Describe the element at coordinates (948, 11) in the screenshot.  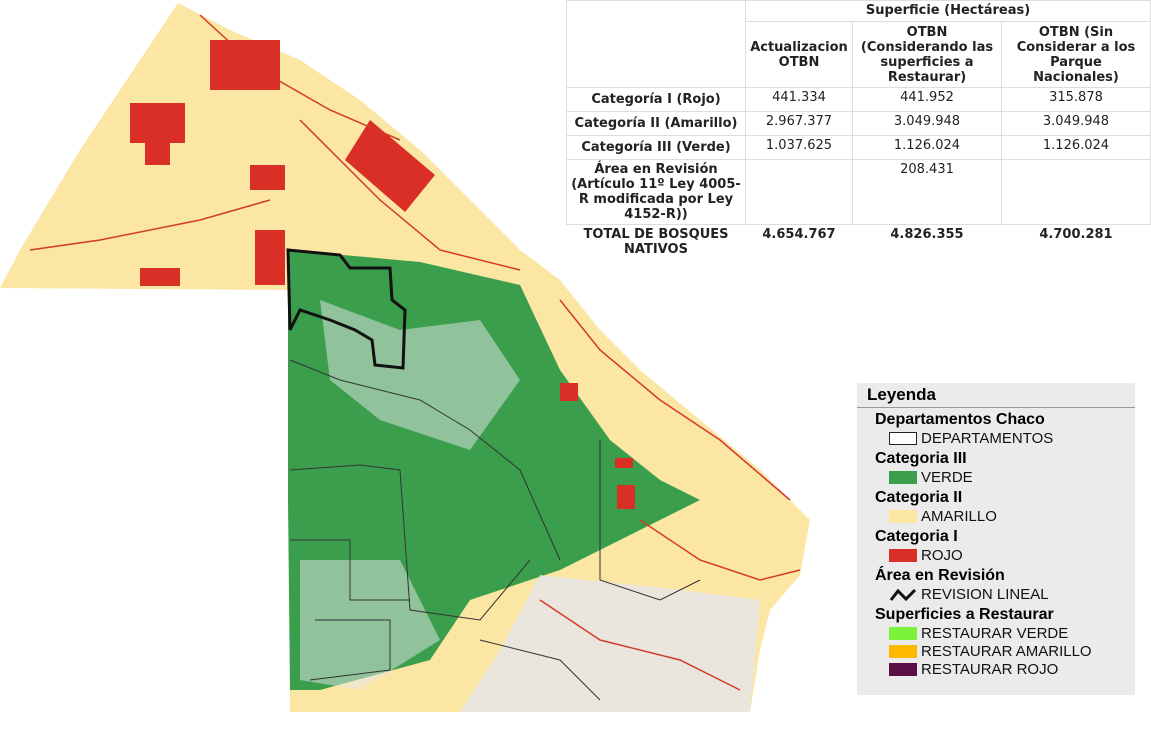
I see `group-header: Superficie (Hectáreas)` at that location.